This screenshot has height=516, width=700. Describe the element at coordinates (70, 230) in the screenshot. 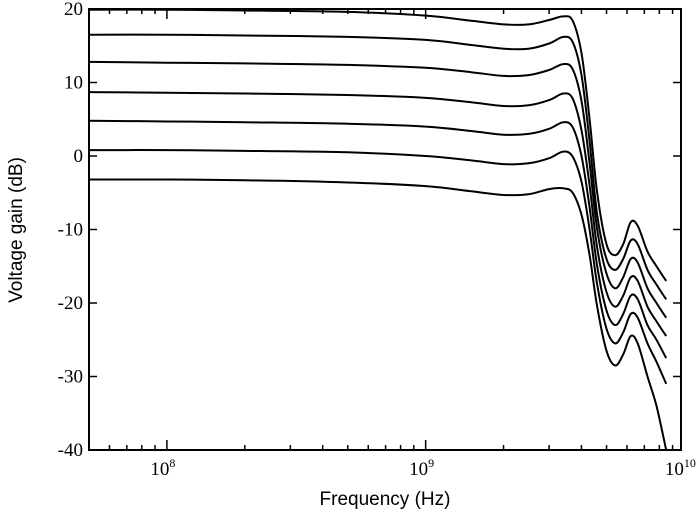

I see `y-tick-label: -10` at that location.